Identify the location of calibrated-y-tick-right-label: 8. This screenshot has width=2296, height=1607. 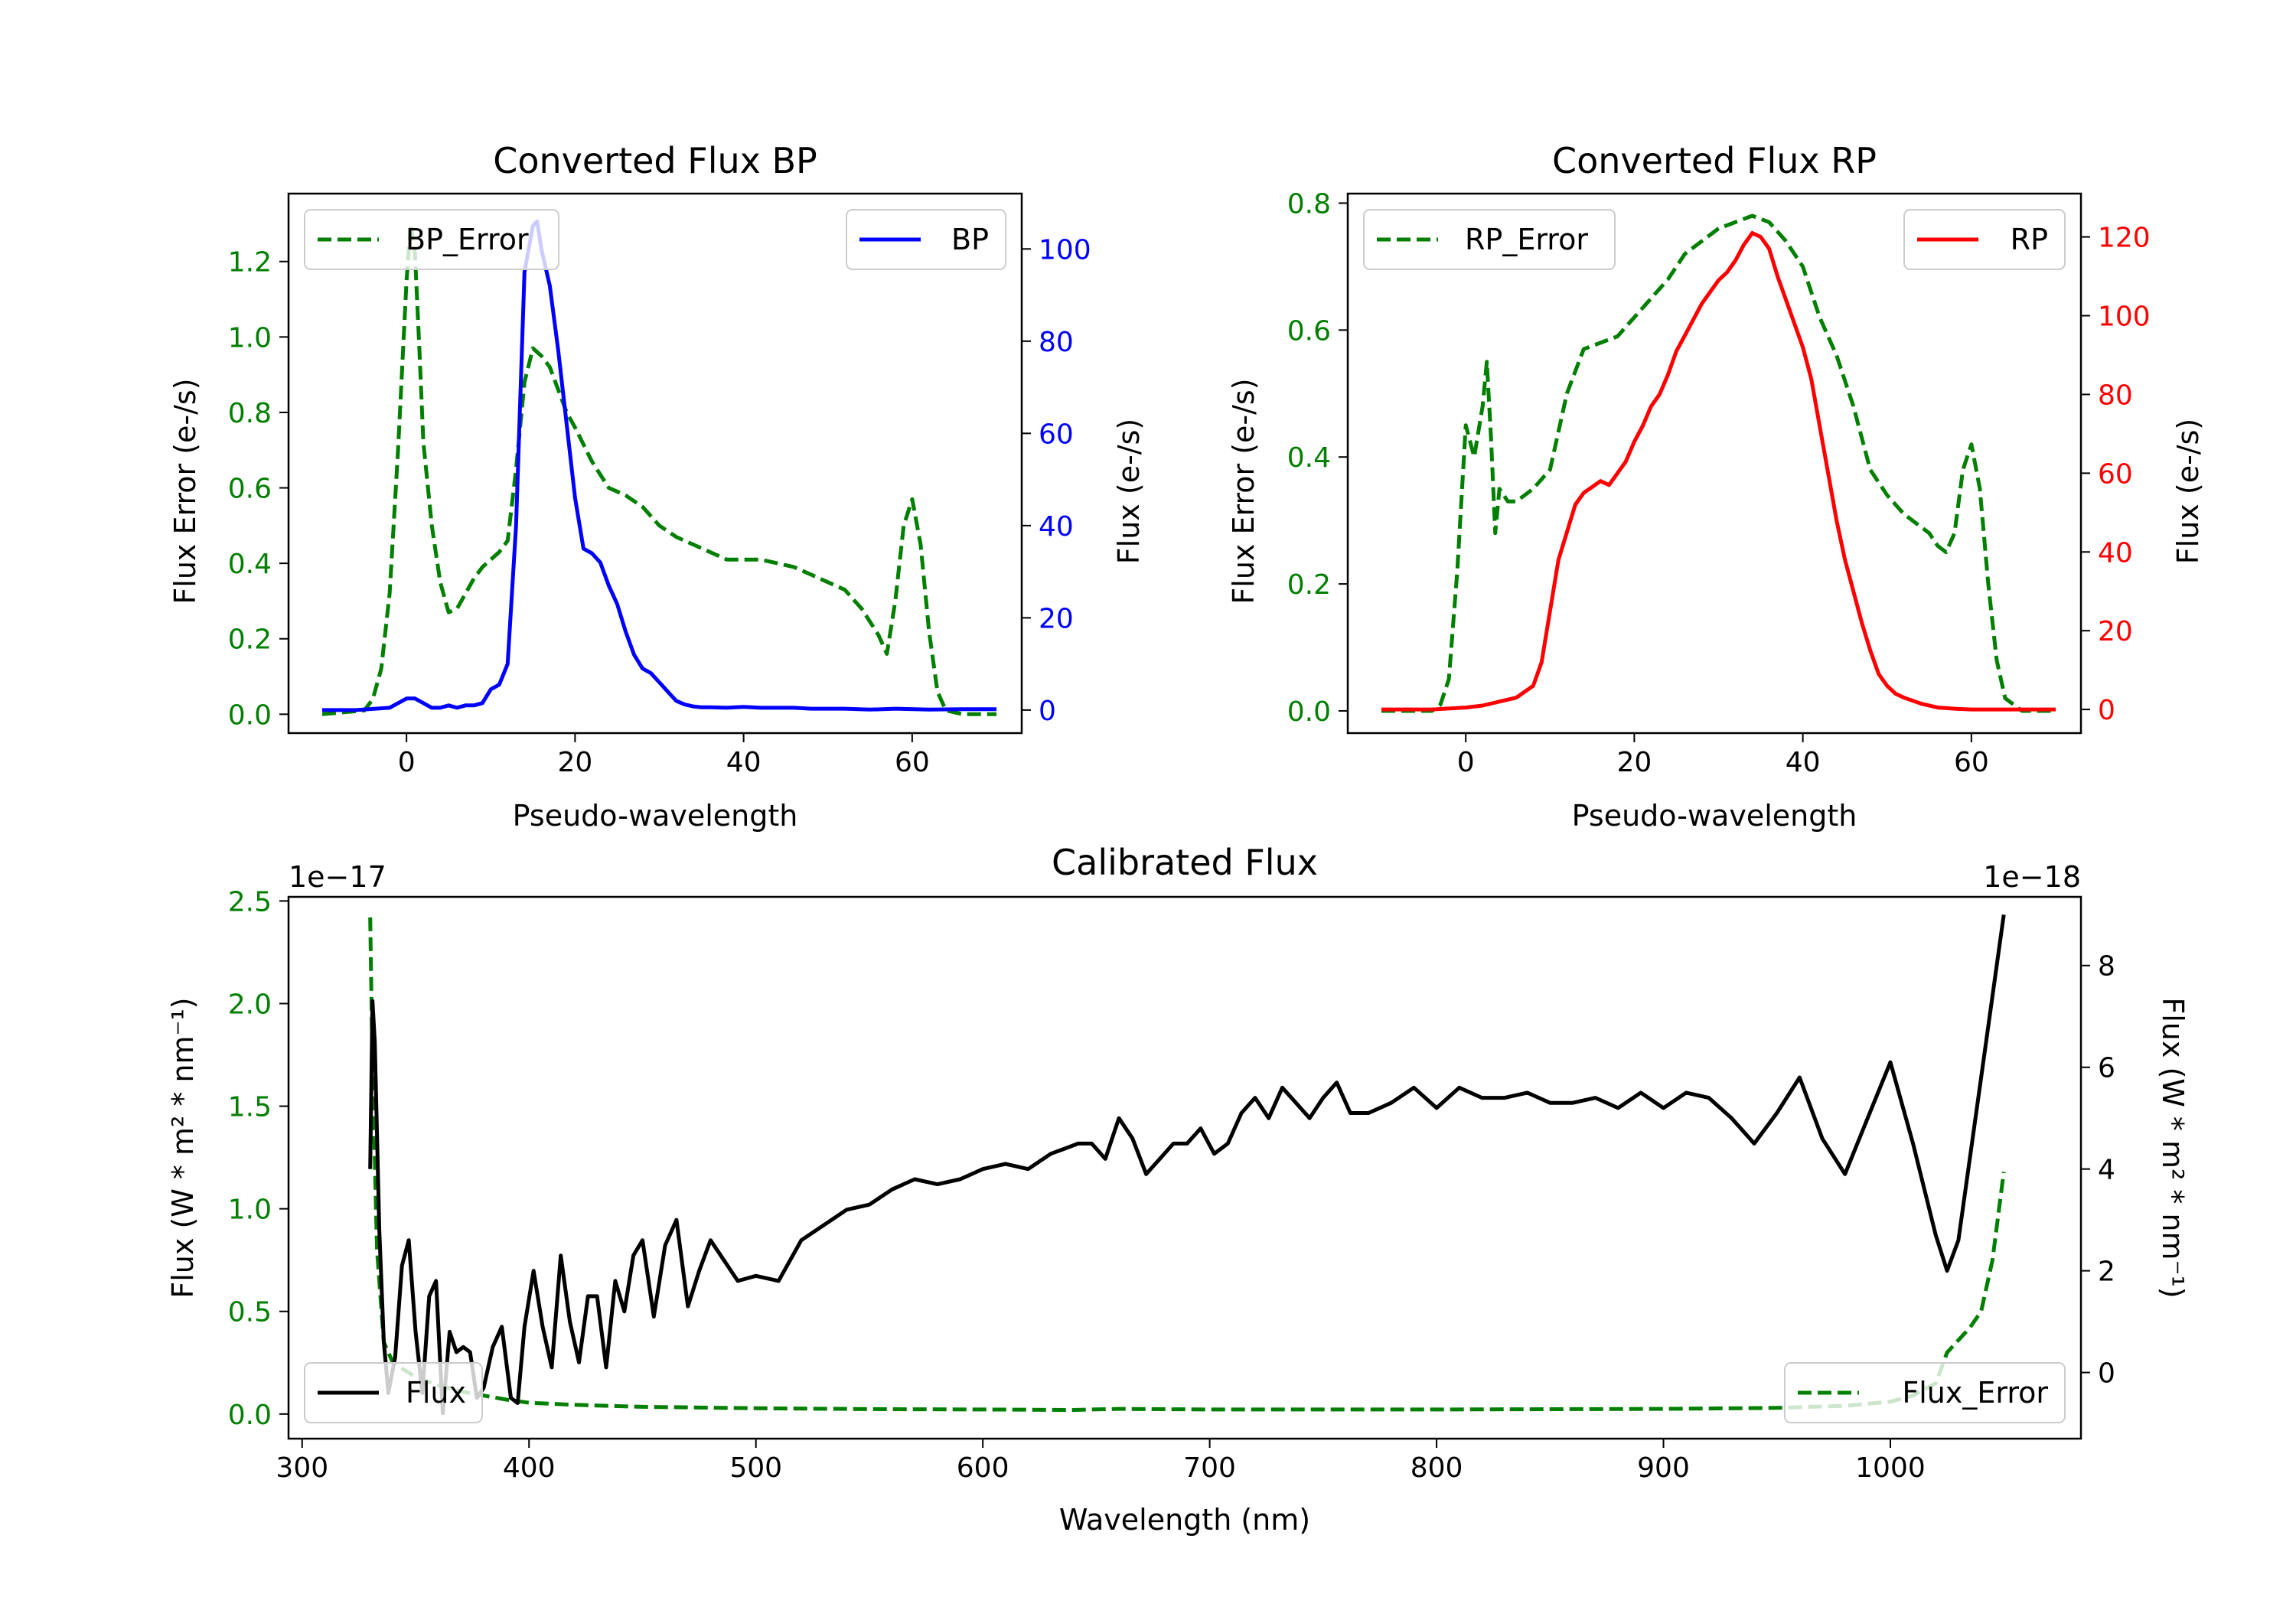
(2106, 967).